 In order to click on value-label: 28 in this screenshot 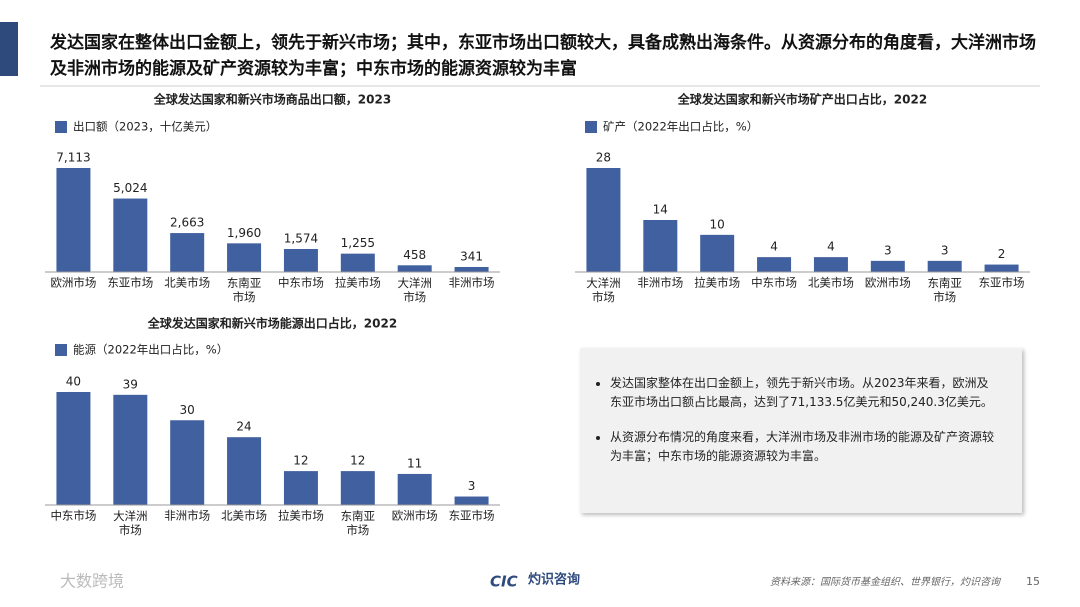, I will do `click(603, 158)`.